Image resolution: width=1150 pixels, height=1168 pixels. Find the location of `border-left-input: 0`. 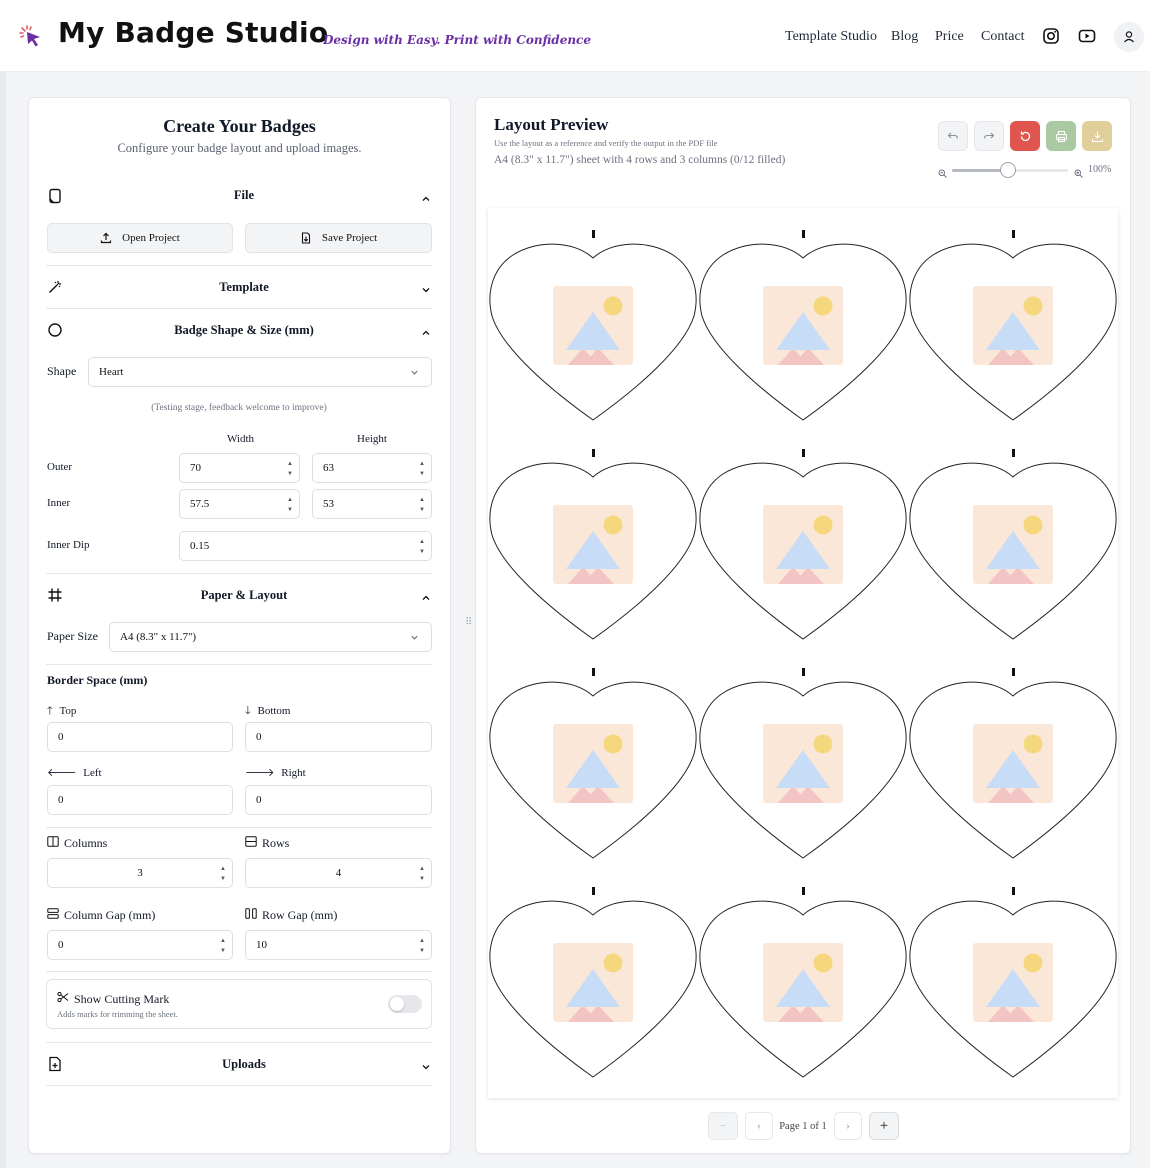

border-left-input: 0 is located at coordinates (140, 800).